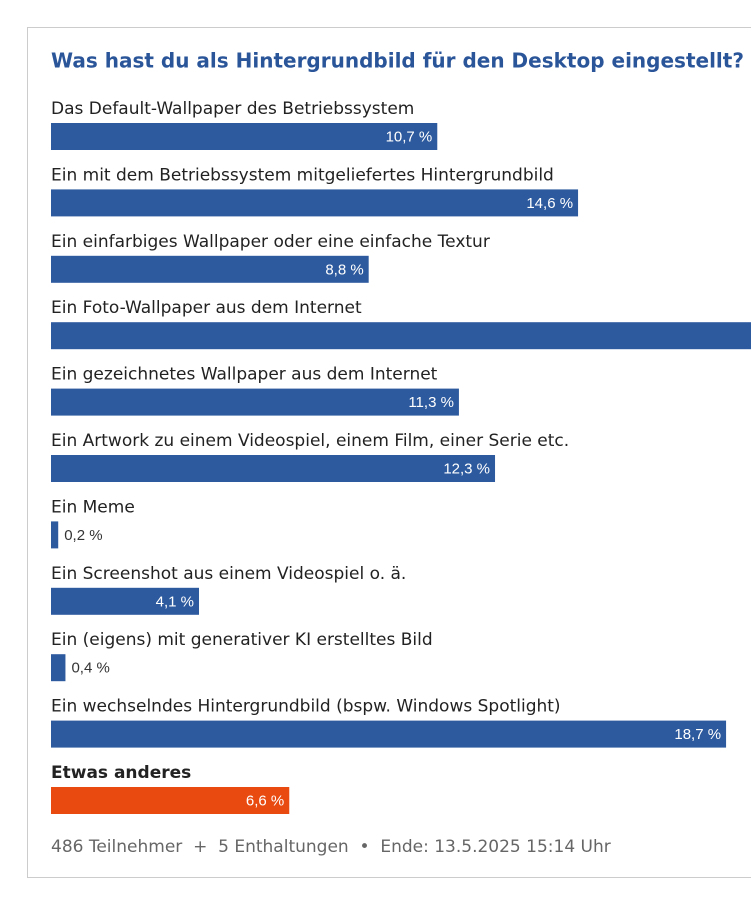  I want to click on value-label: 0,4 %, so click(90, 668).